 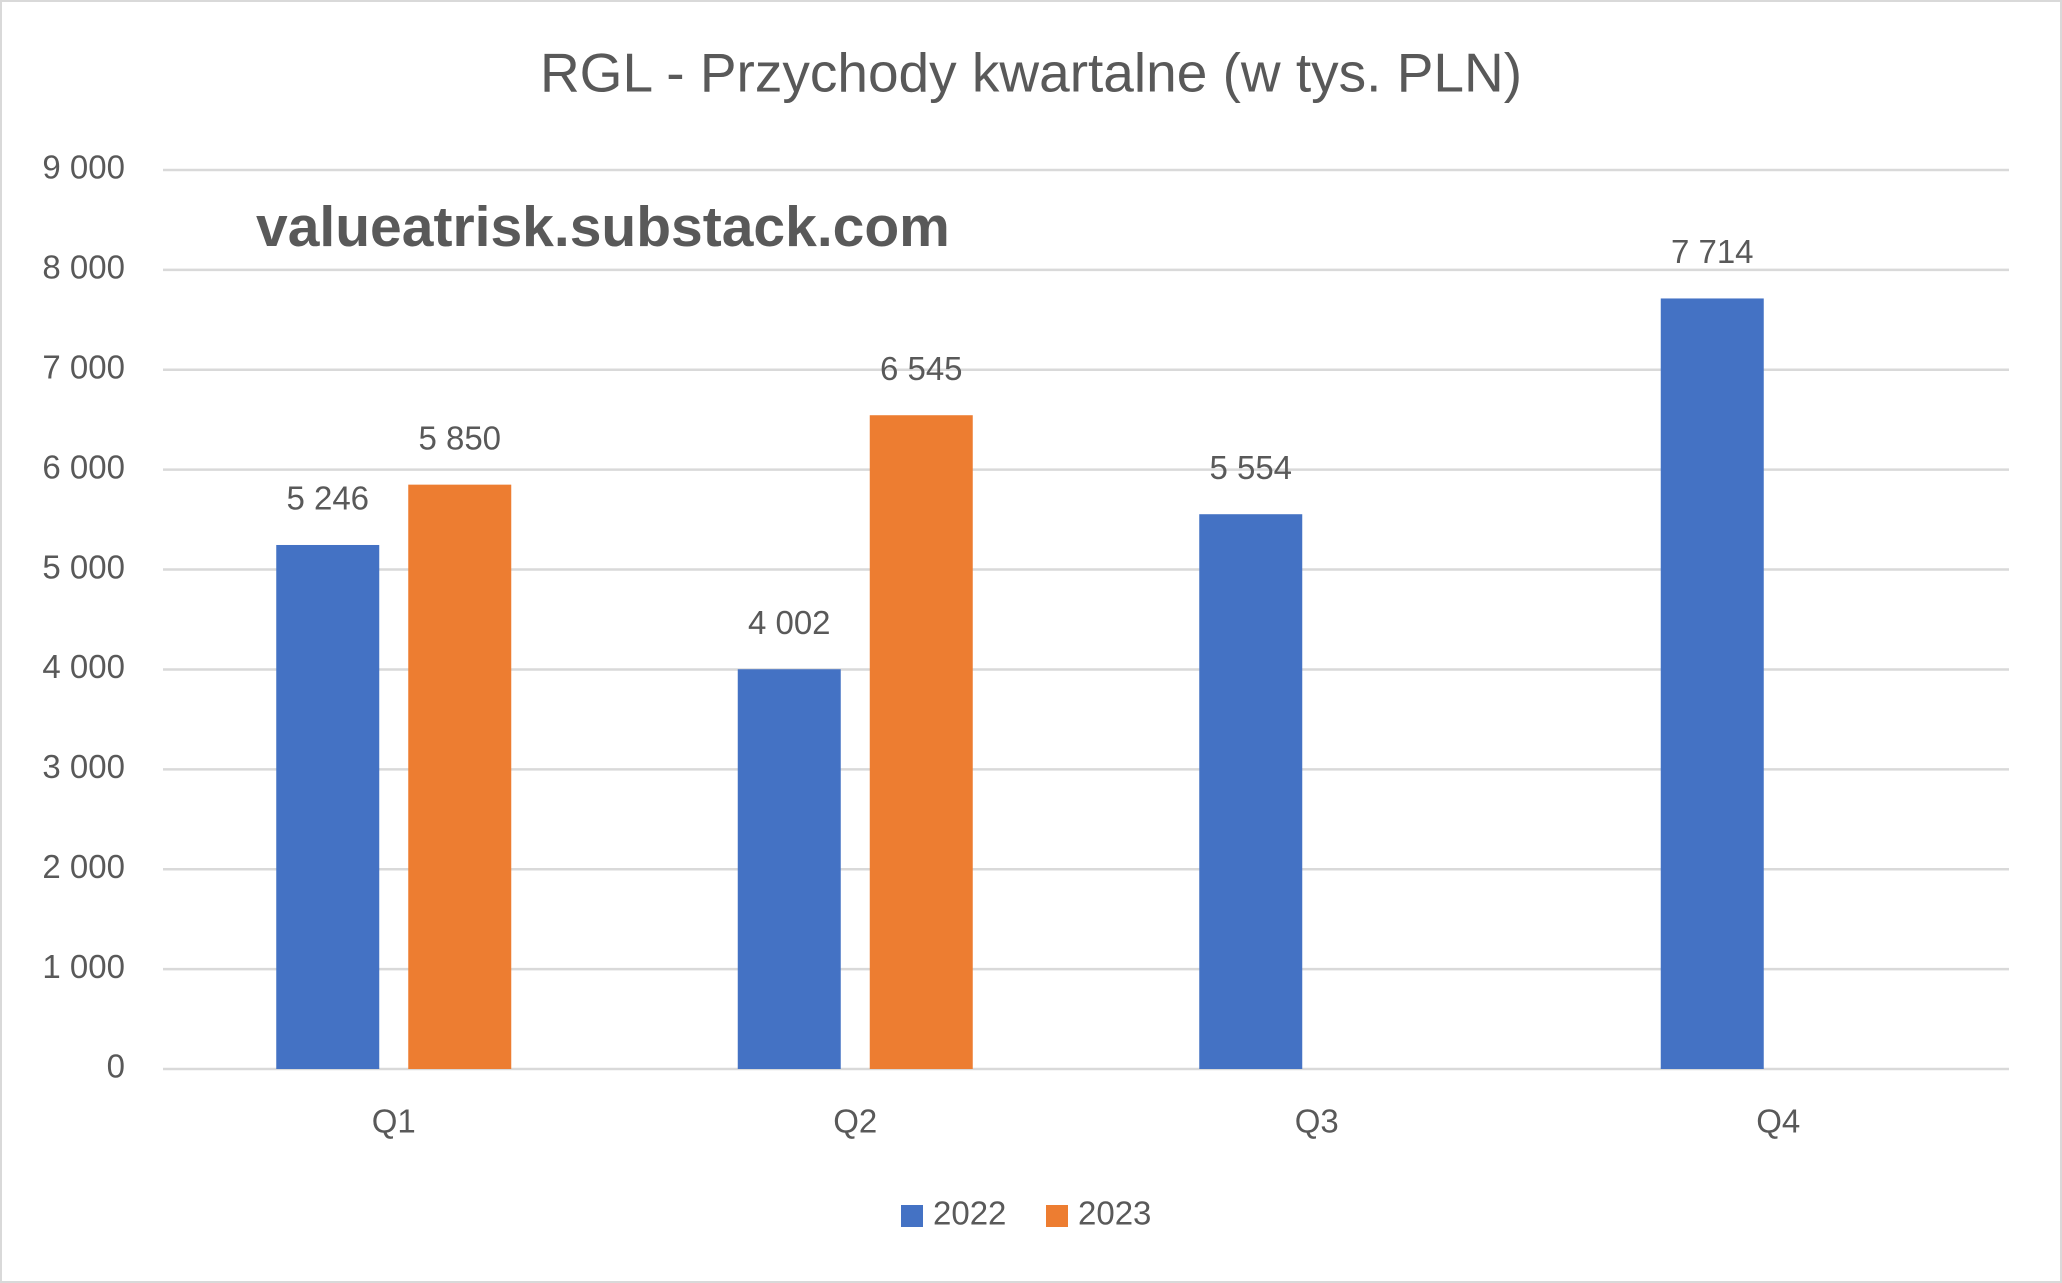 I want to click on y-tick-label: 9 000, so click(x=83, y=167).